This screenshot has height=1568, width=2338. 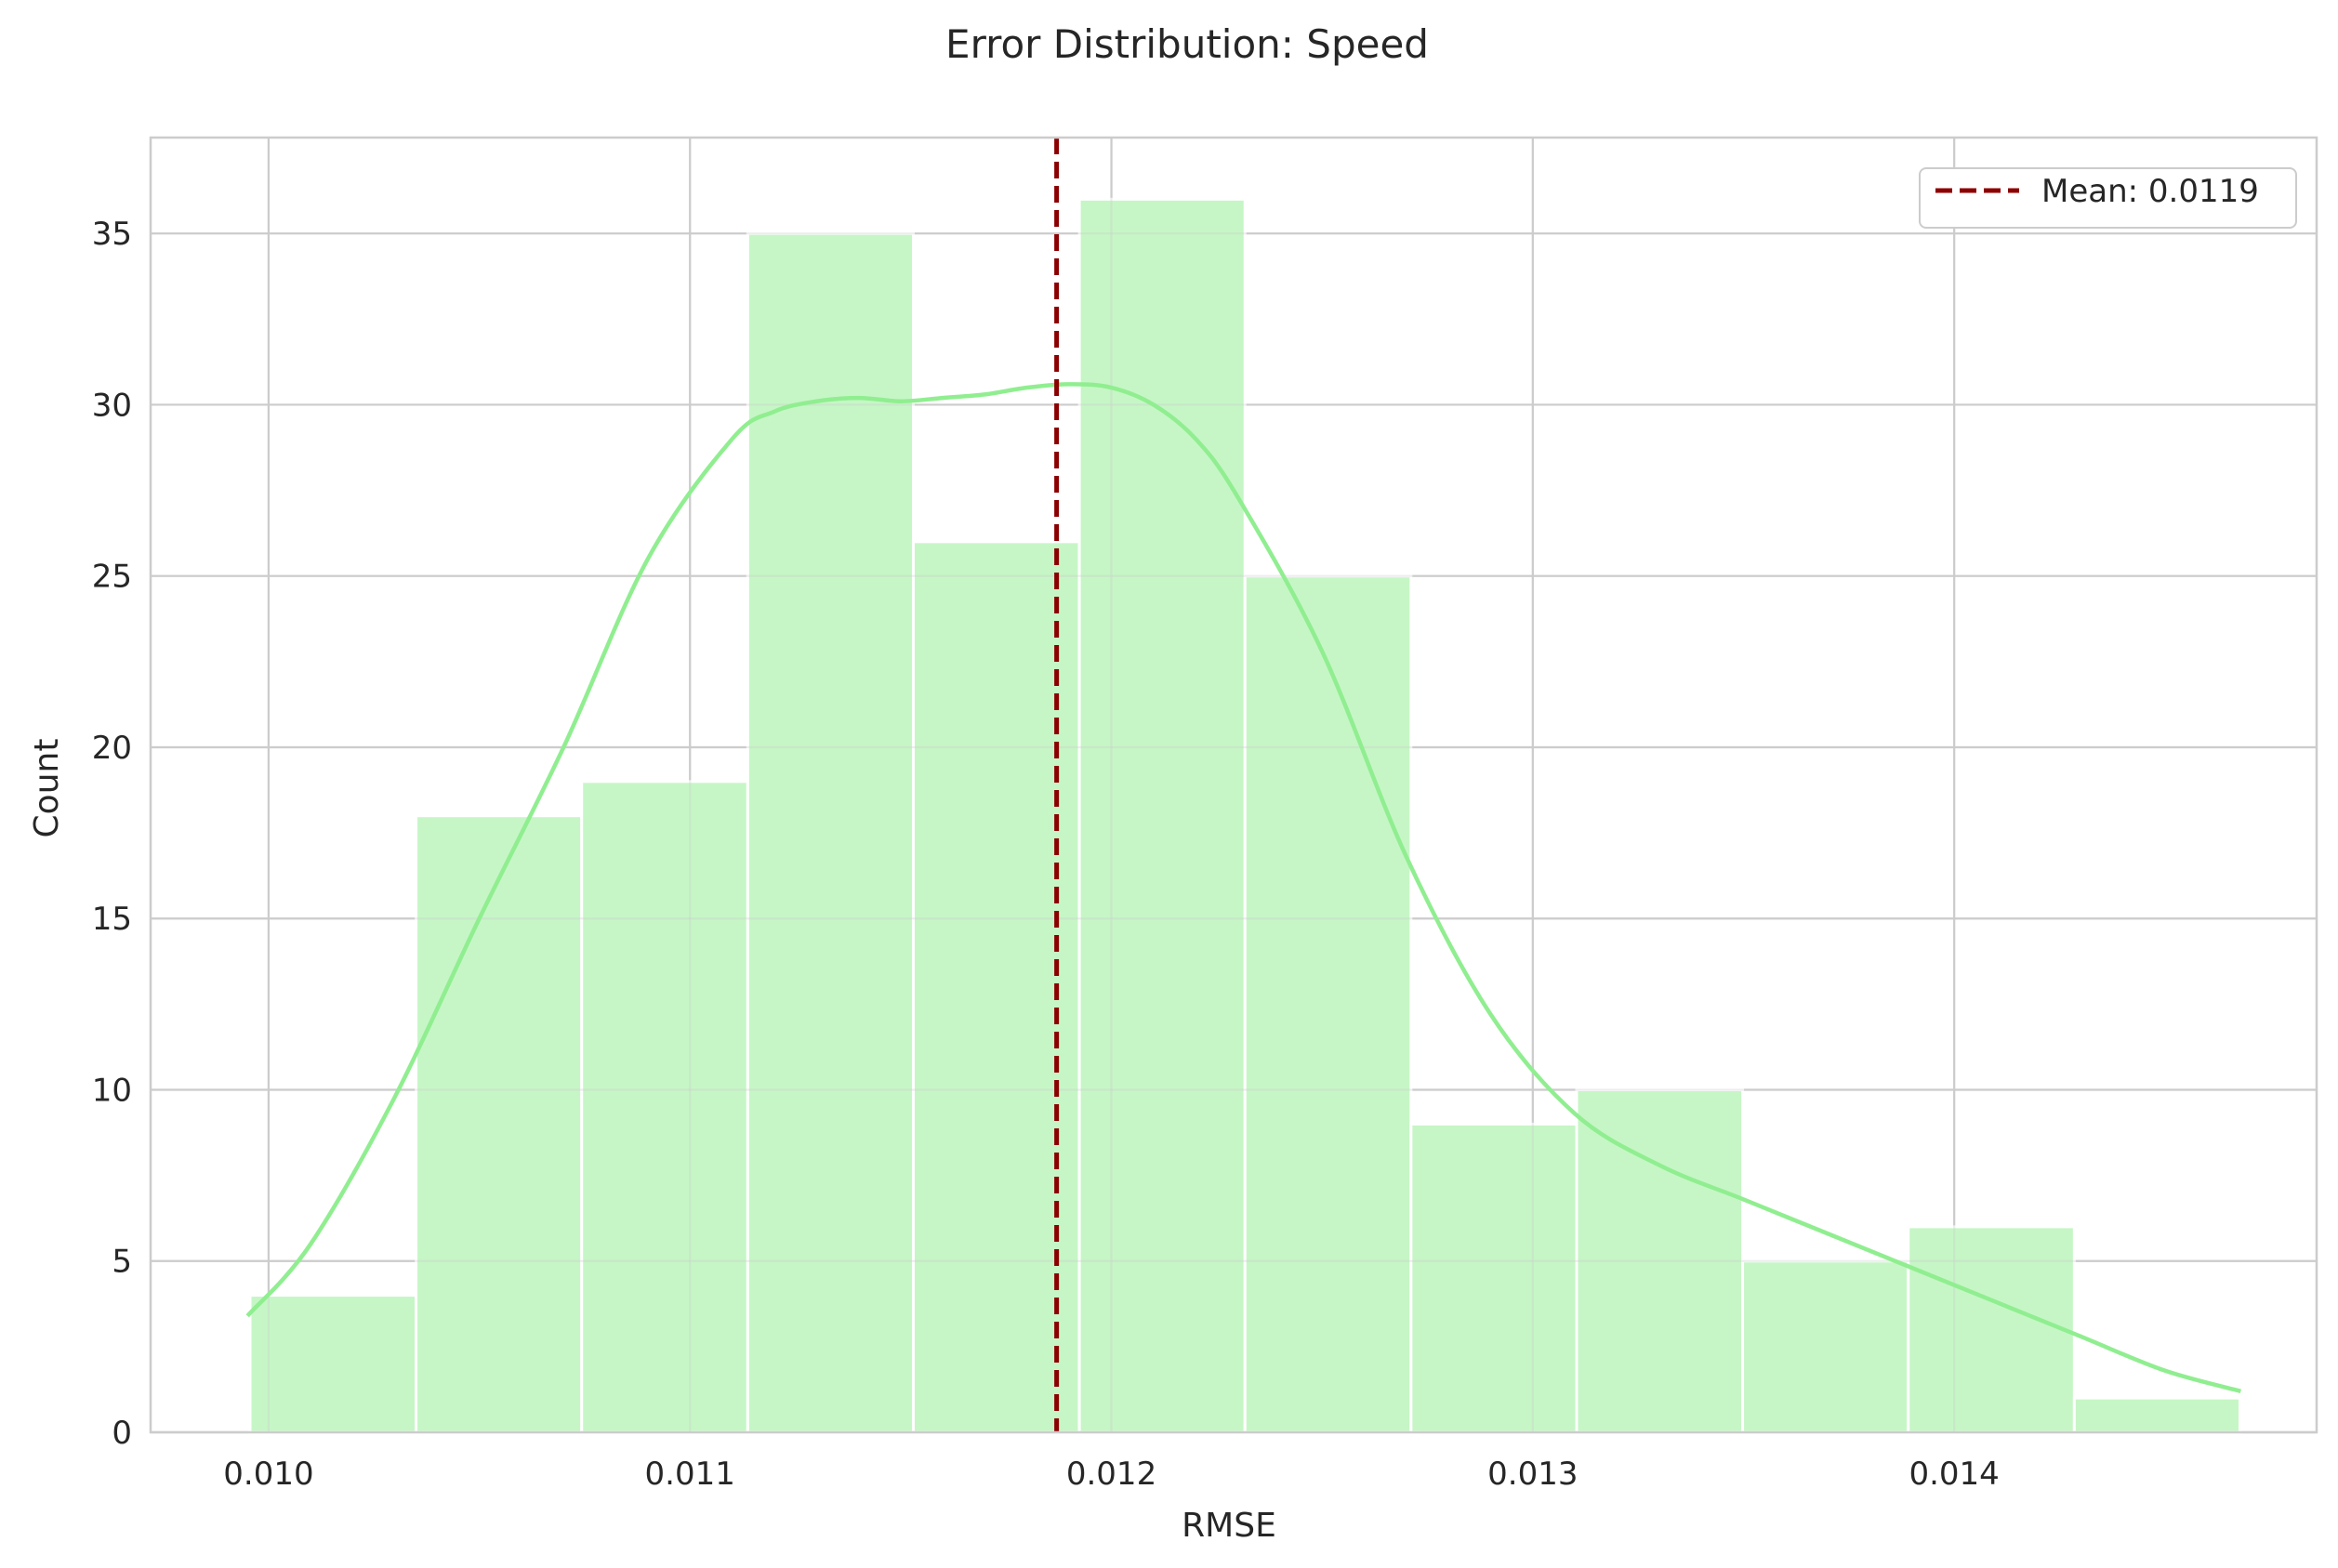 What do you see at coordinates (112, 577) in the screenshot?
I see `y-tick-label: 25` at bounding box center [112, 577].